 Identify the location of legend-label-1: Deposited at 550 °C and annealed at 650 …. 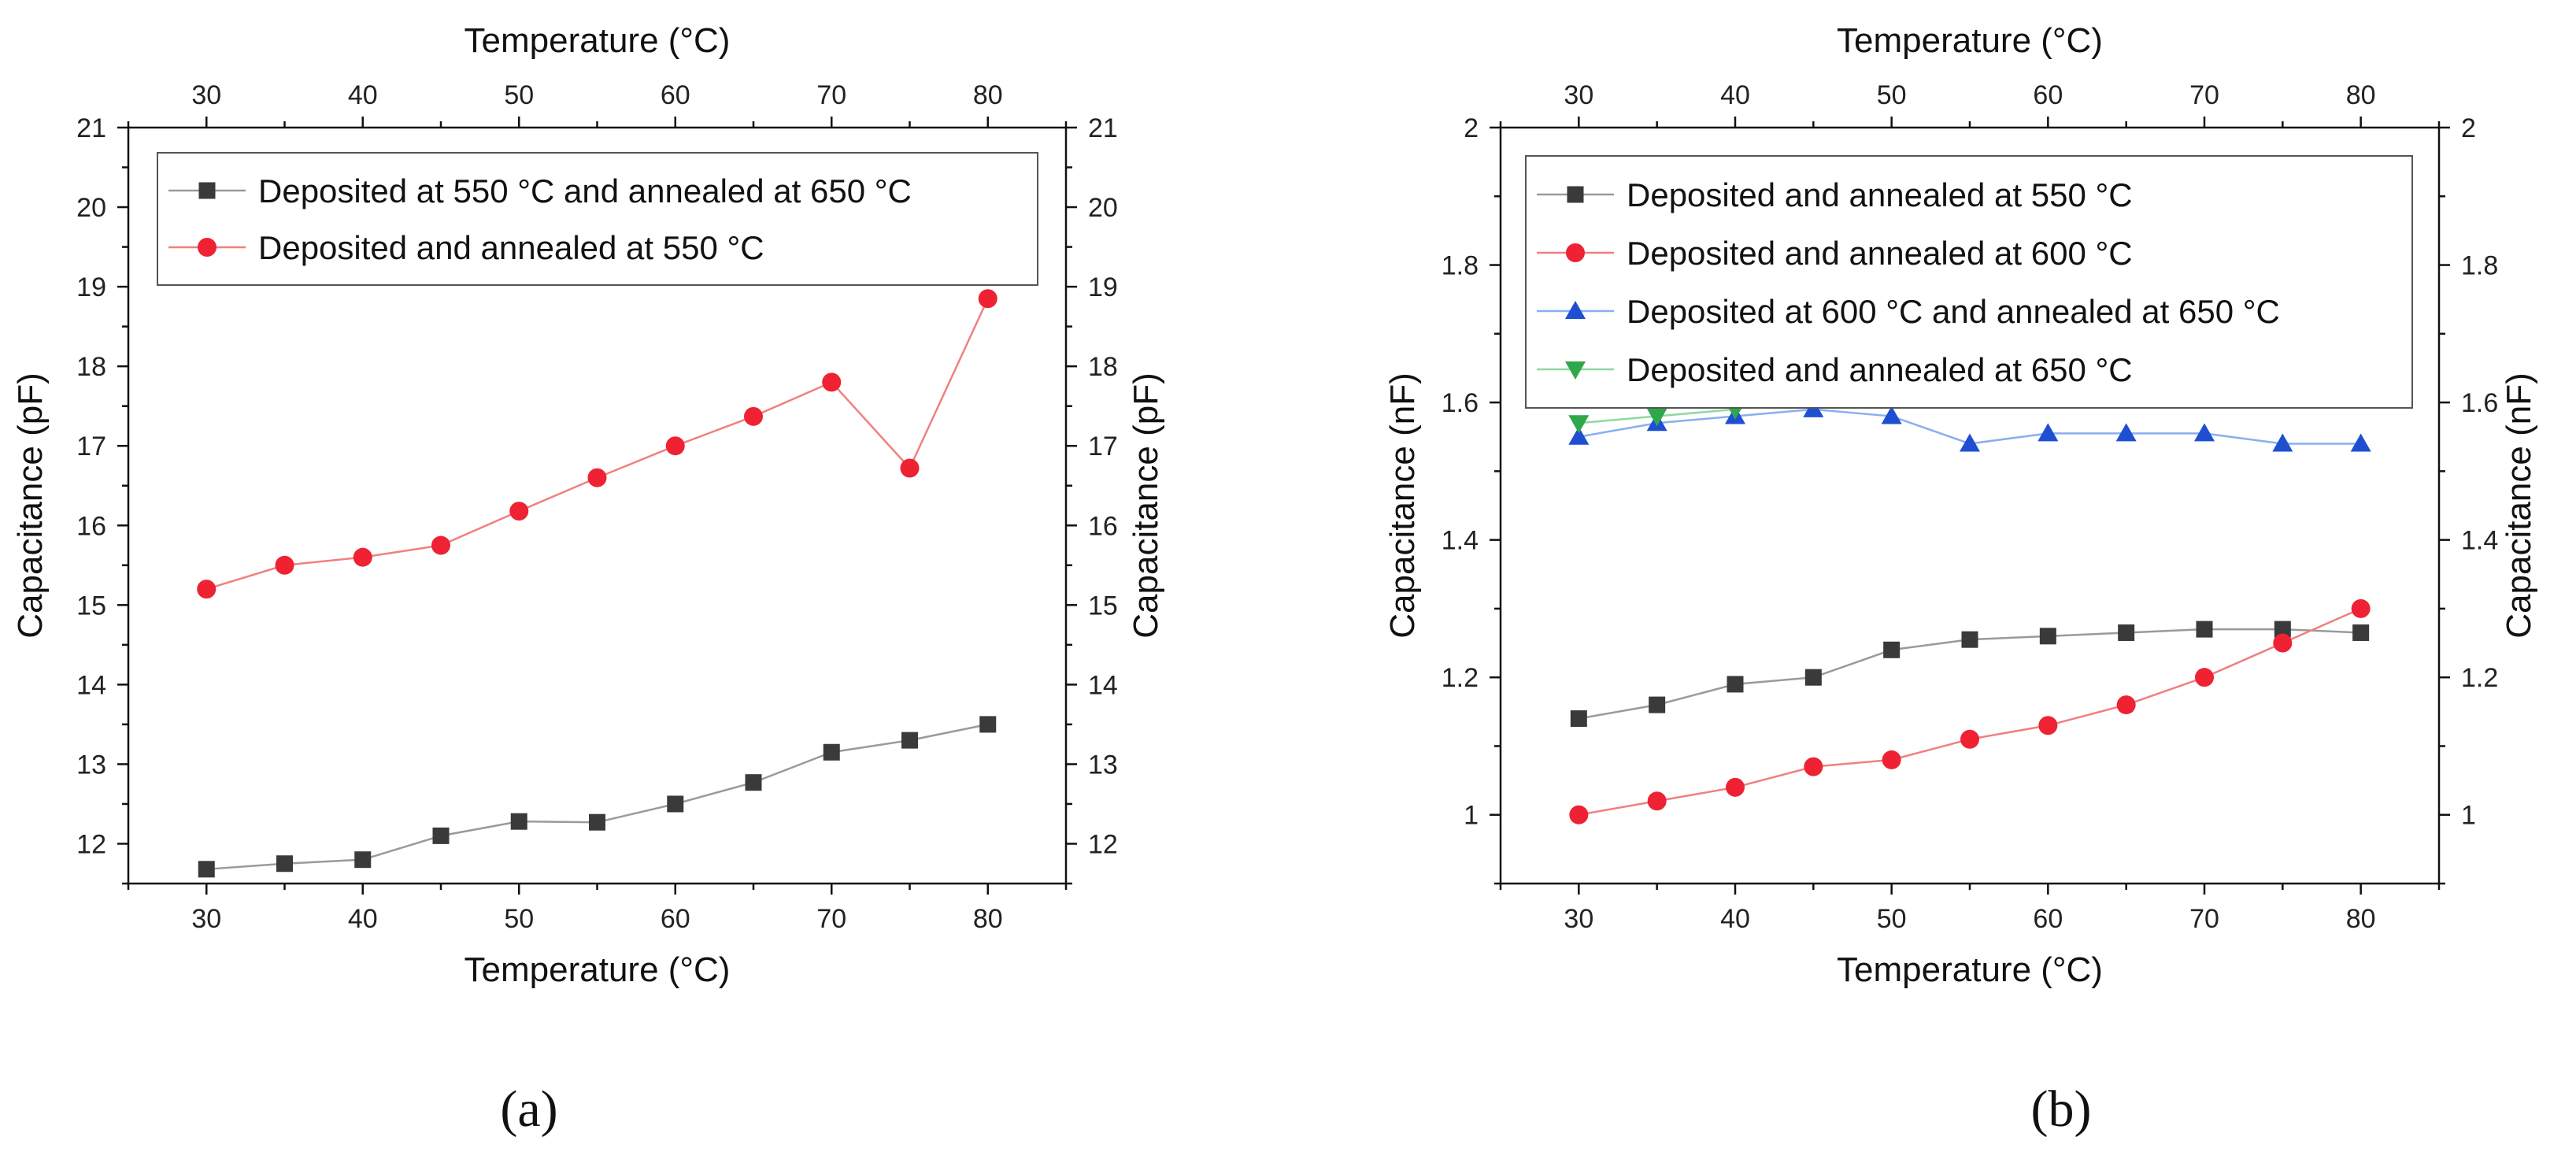
(585, 190).